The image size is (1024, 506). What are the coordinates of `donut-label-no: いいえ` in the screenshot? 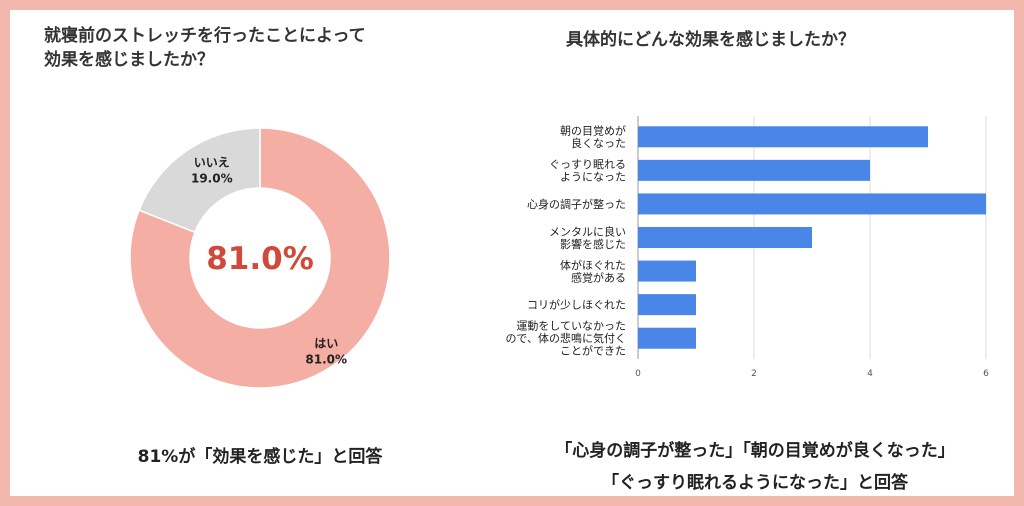 It's located at (212, 162).